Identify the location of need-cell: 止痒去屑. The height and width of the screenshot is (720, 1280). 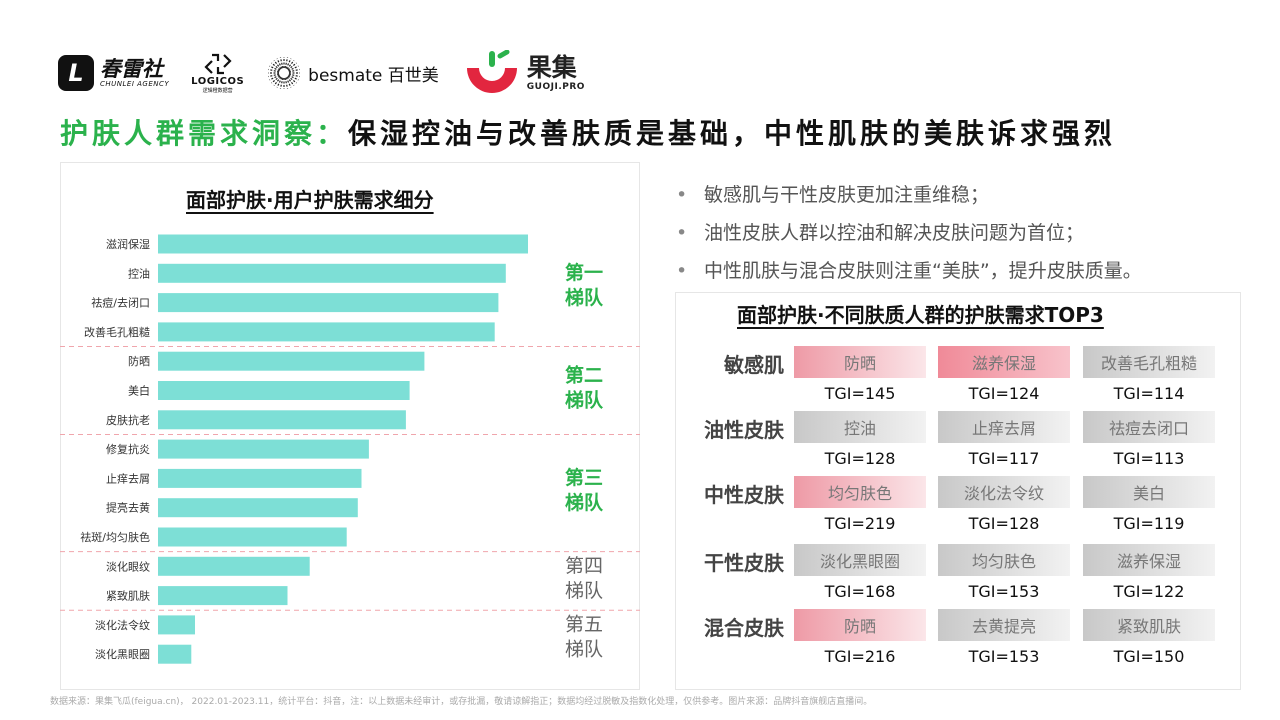
(1004, 427).